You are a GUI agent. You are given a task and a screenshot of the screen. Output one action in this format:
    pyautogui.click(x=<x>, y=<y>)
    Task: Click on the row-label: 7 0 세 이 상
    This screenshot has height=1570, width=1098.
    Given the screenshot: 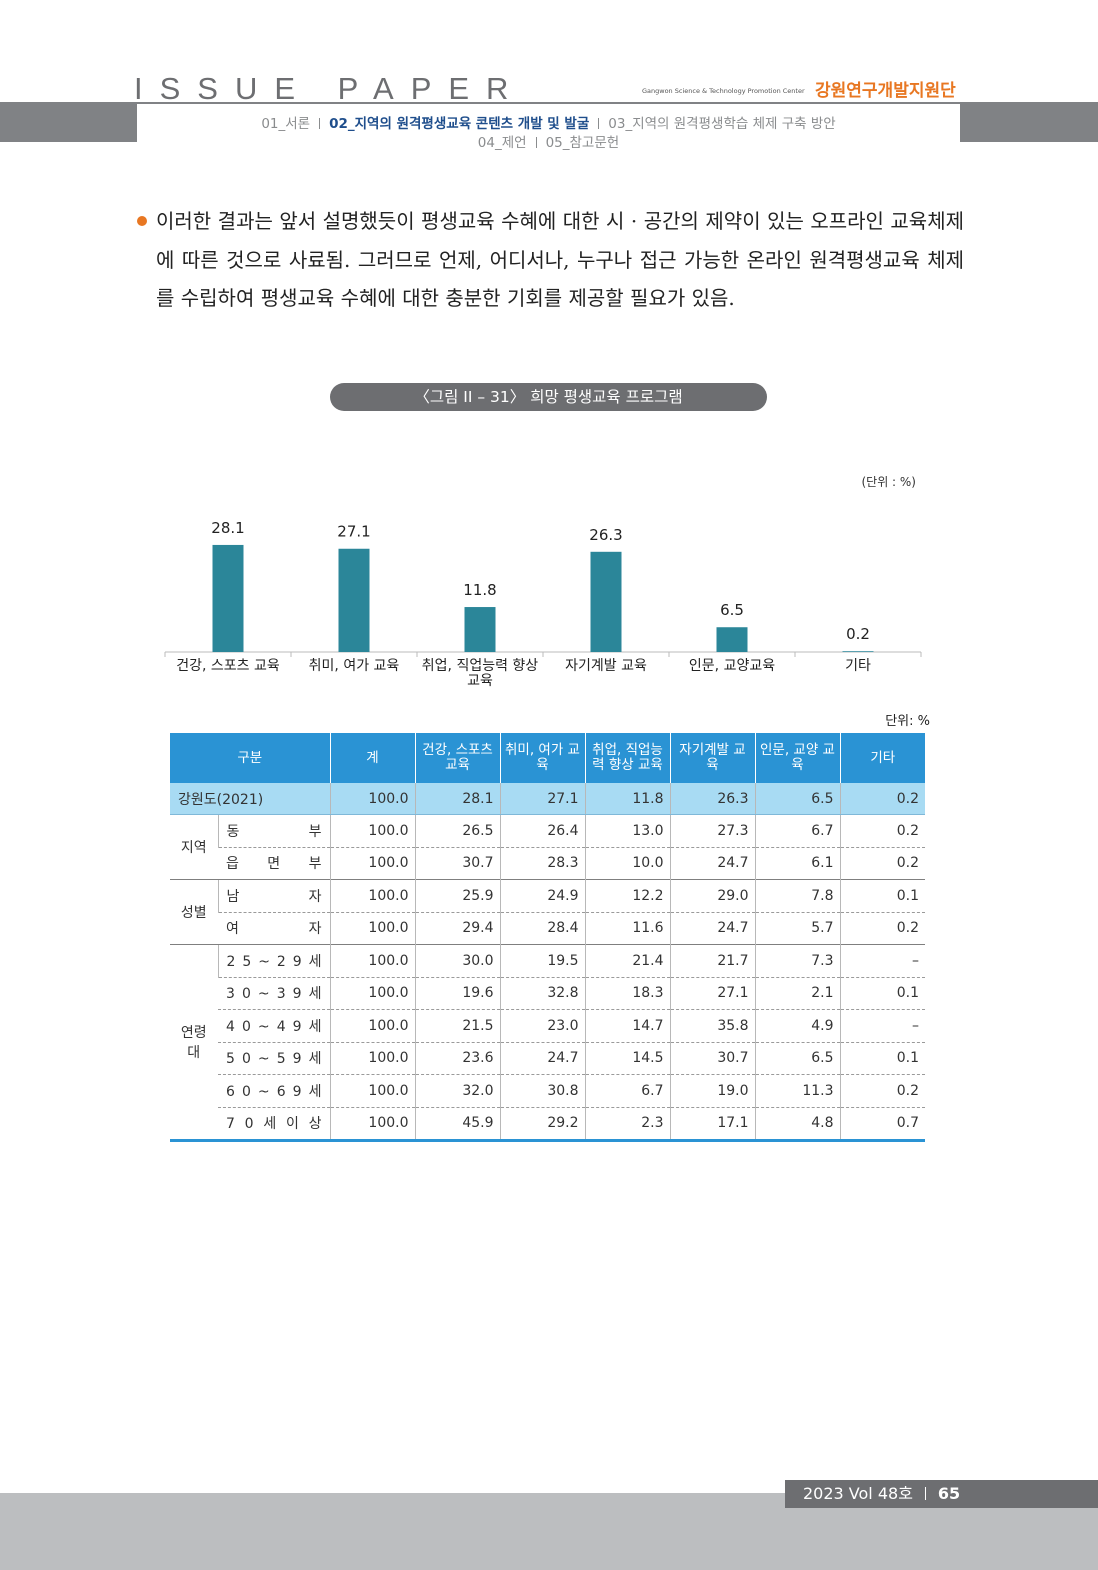 What is the action you would take?
    pyautogui.click(x=274, y=1124)
    